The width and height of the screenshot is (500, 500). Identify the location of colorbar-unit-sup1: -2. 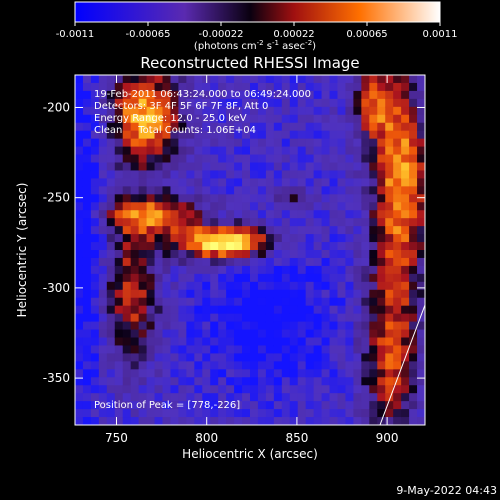
(260, 43).